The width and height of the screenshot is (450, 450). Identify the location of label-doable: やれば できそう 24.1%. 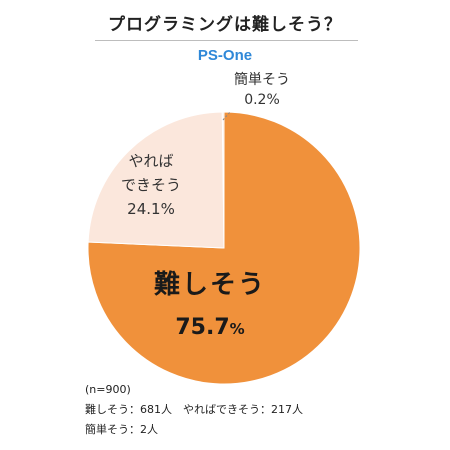
(151, 185).